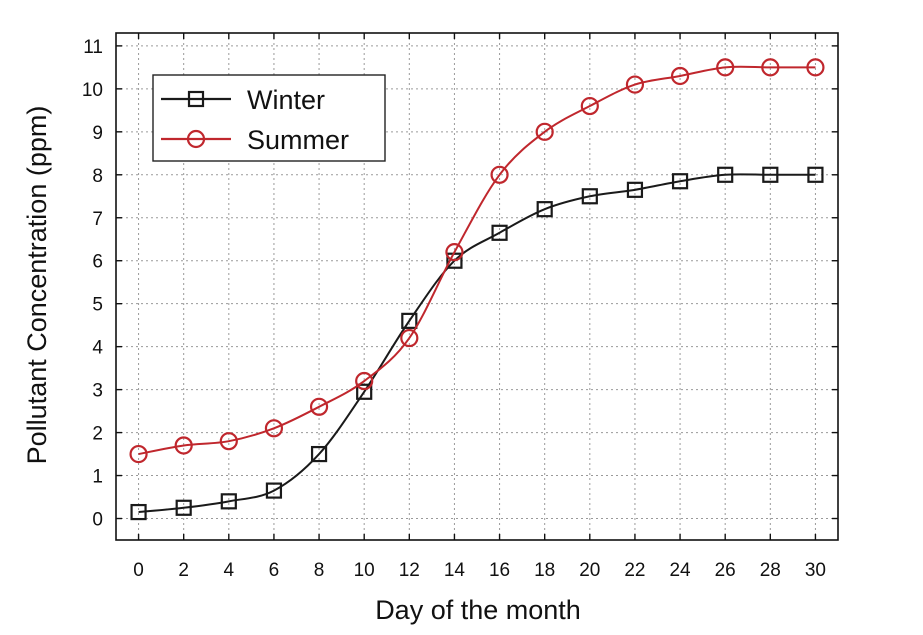 This screenshot has width=923, height=635. What do you see at coordinates (680, 570) in the screenshot?
I see `x-tick-label-12: 24` at bounding box center [680, 570].